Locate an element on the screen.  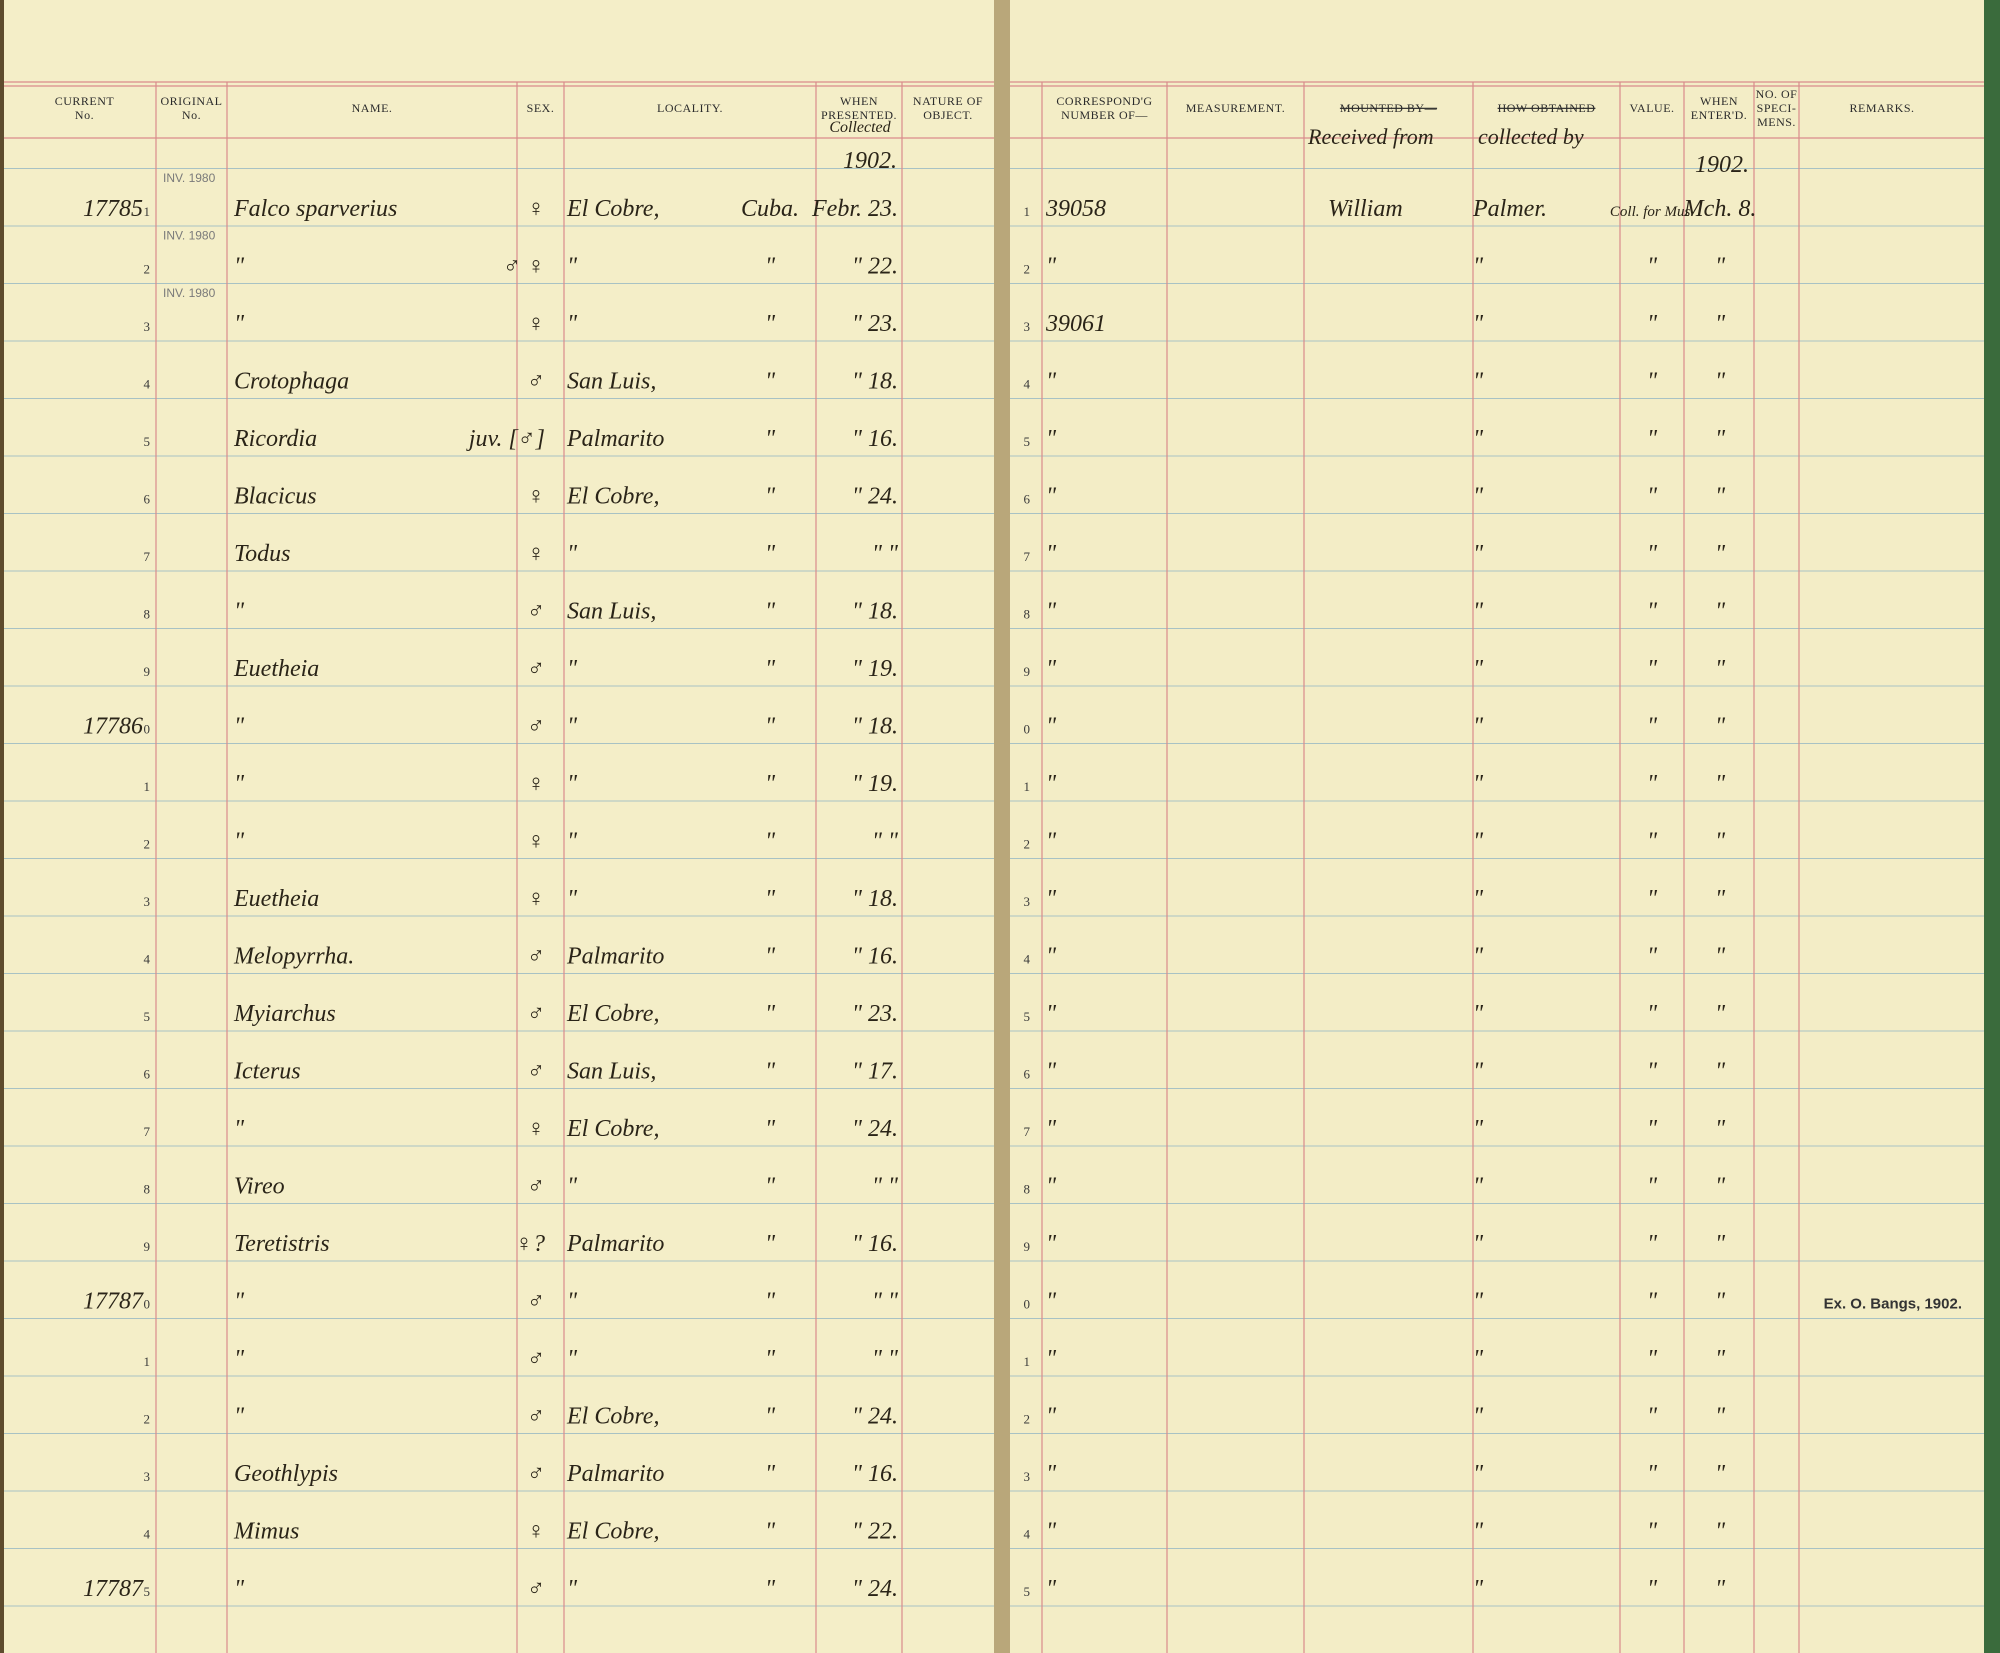
column-header: MEASUREMENT. is located at coordinates (1235, 108).